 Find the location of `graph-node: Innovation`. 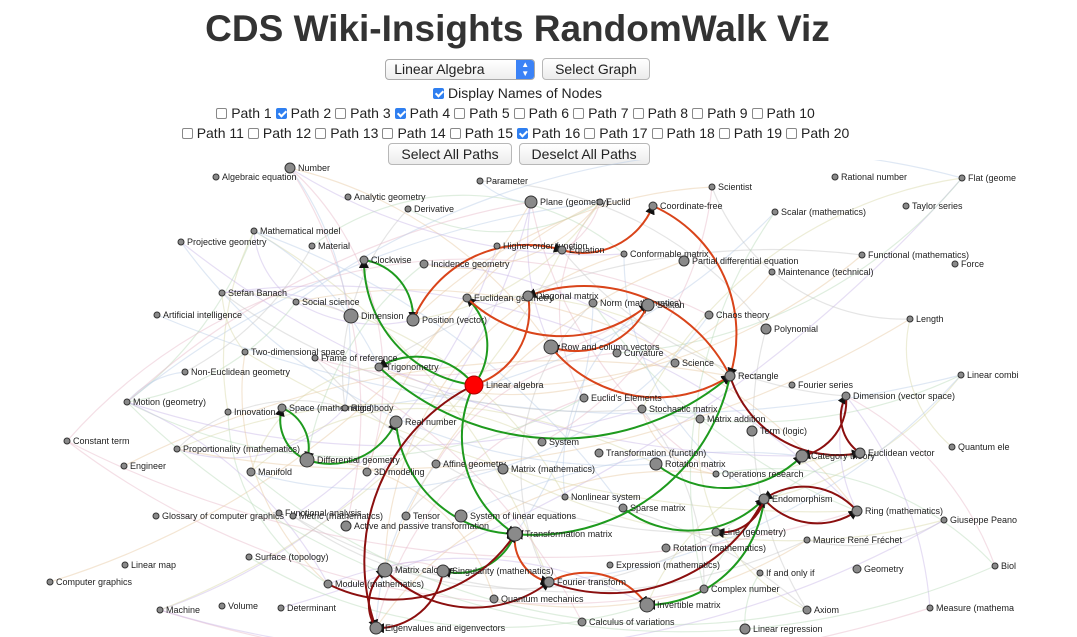

graph-node: Innovation is located at coordinates (250, 412).